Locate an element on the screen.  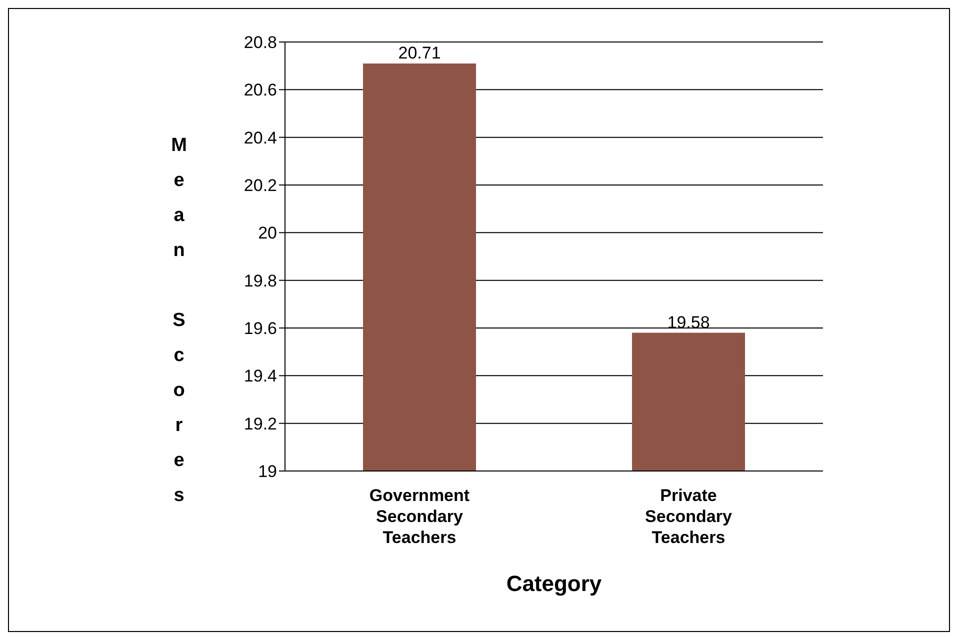
y-tick-label: 20.6 is located at coordinates (260, 90).